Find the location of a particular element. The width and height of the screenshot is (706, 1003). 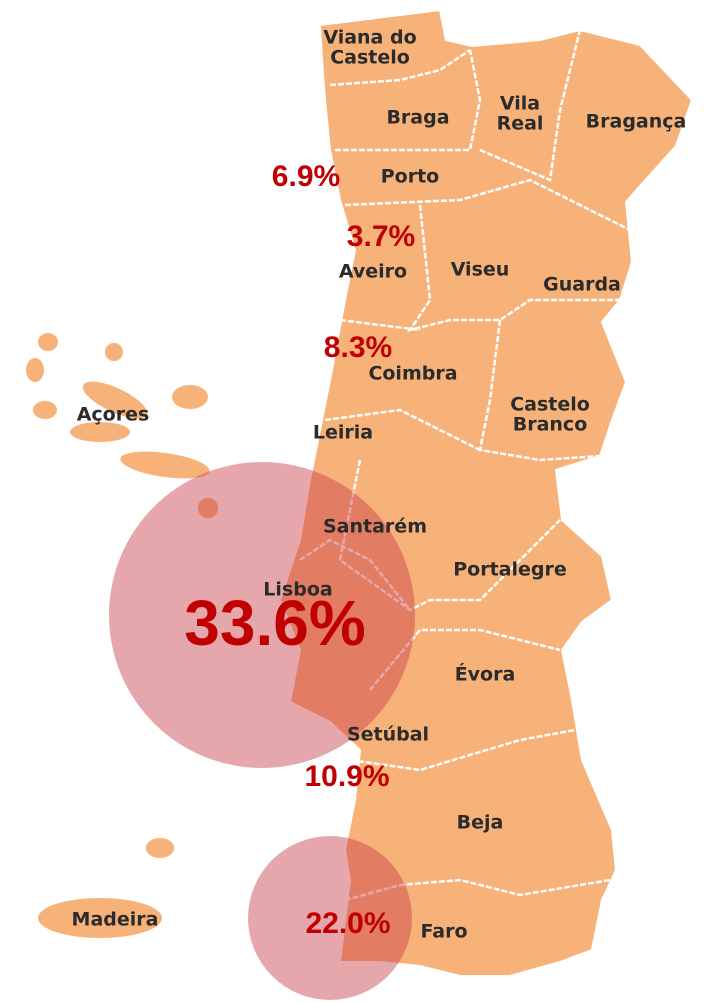

district-label: Portalegre is located at coordinates (510, 570).